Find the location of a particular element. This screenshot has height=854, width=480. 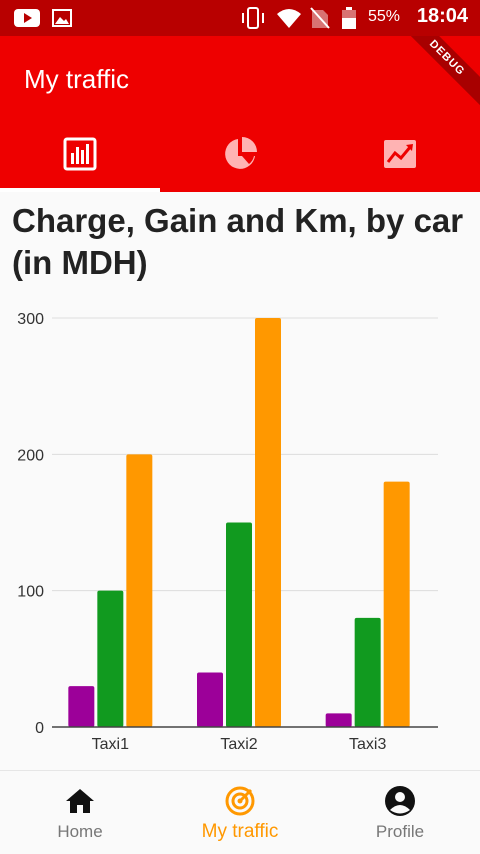

tab-indicator is located at coordinates (80, 190).